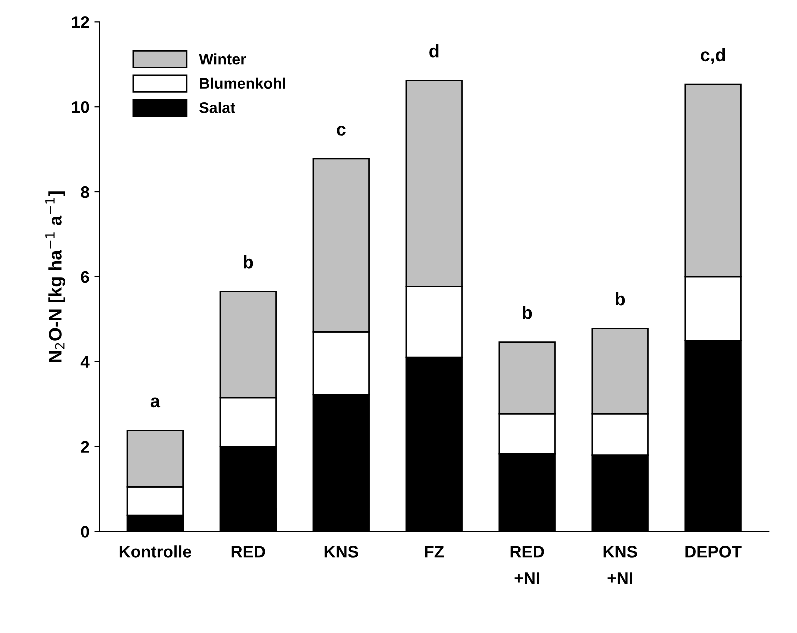 This screenshot has width=797, height=633. I want to click on x-tick-label: FZ, so click(434, 552).